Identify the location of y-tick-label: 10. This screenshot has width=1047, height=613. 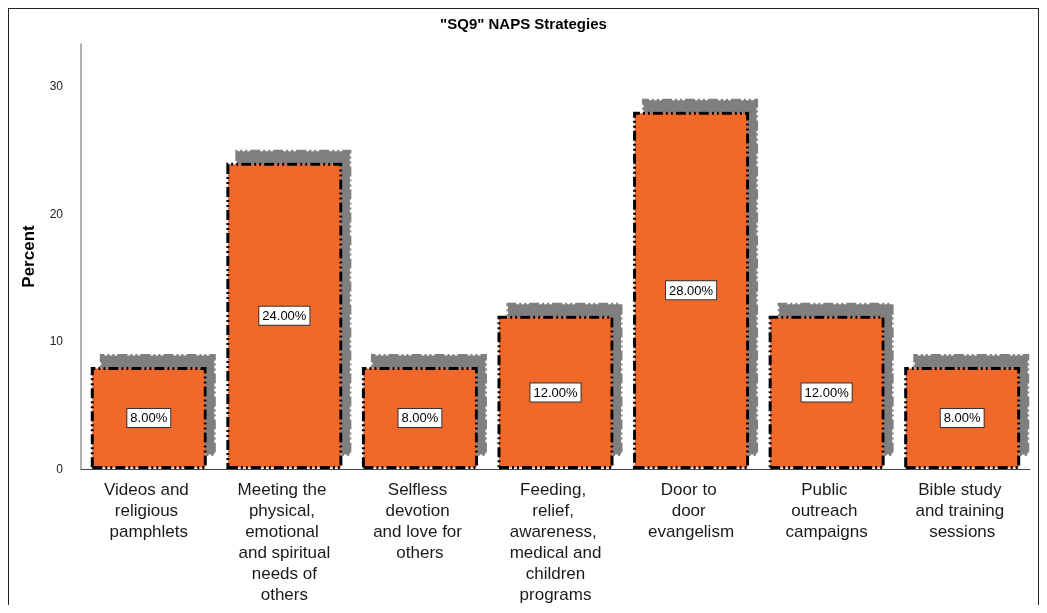
(56, 341).